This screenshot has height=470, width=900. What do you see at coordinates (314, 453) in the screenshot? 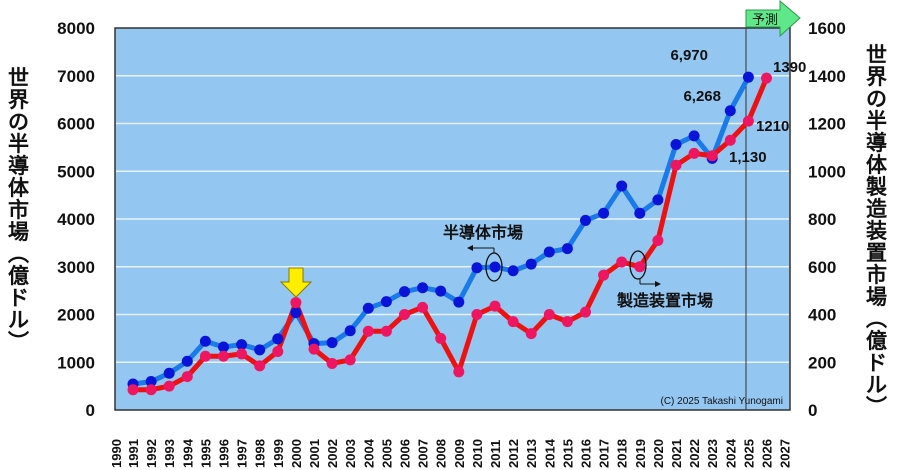
I see `x-tick: 2001` at bounding box center [314, 453].